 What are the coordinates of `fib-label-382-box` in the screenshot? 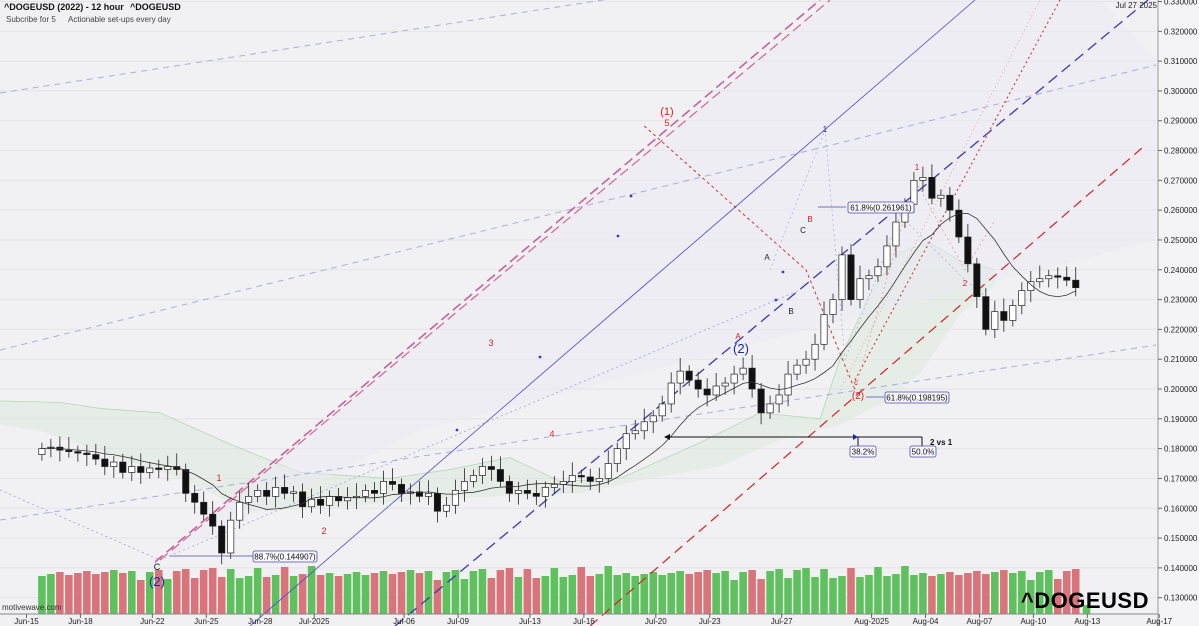 It's located at (863, 451).